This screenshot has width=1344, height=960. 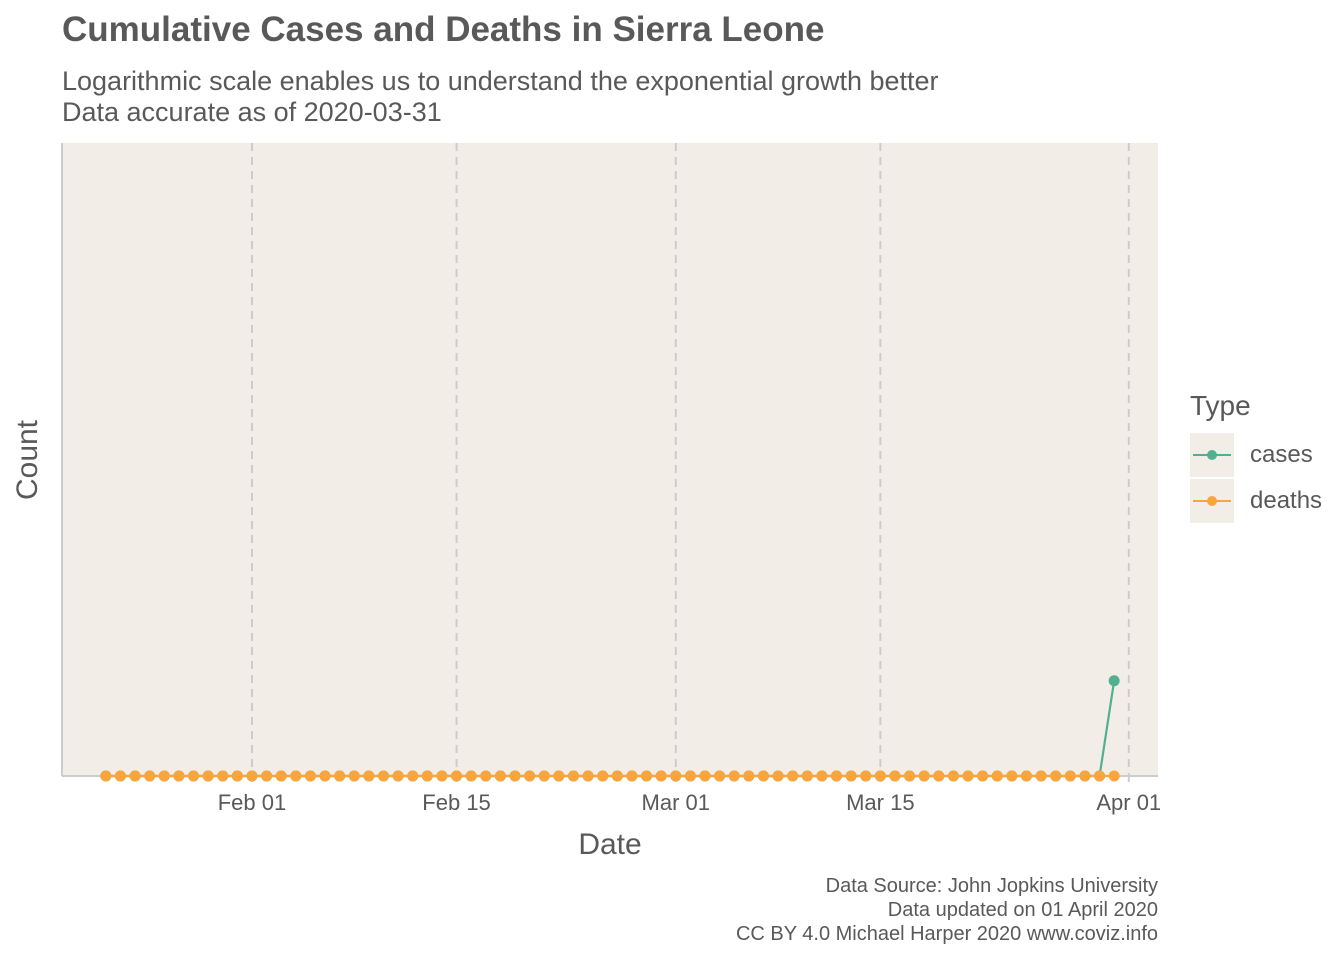 I want to click on caption-line: Data Source: John Jopkins University, so click(x=991, y=886).